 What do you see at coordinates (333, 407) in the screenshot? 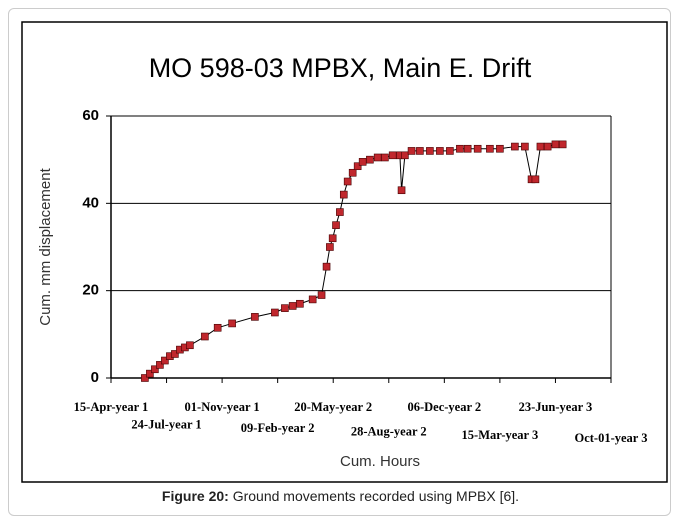
I see `x-tick-label: 20-May-year 2` at bounding box center [333, 407].